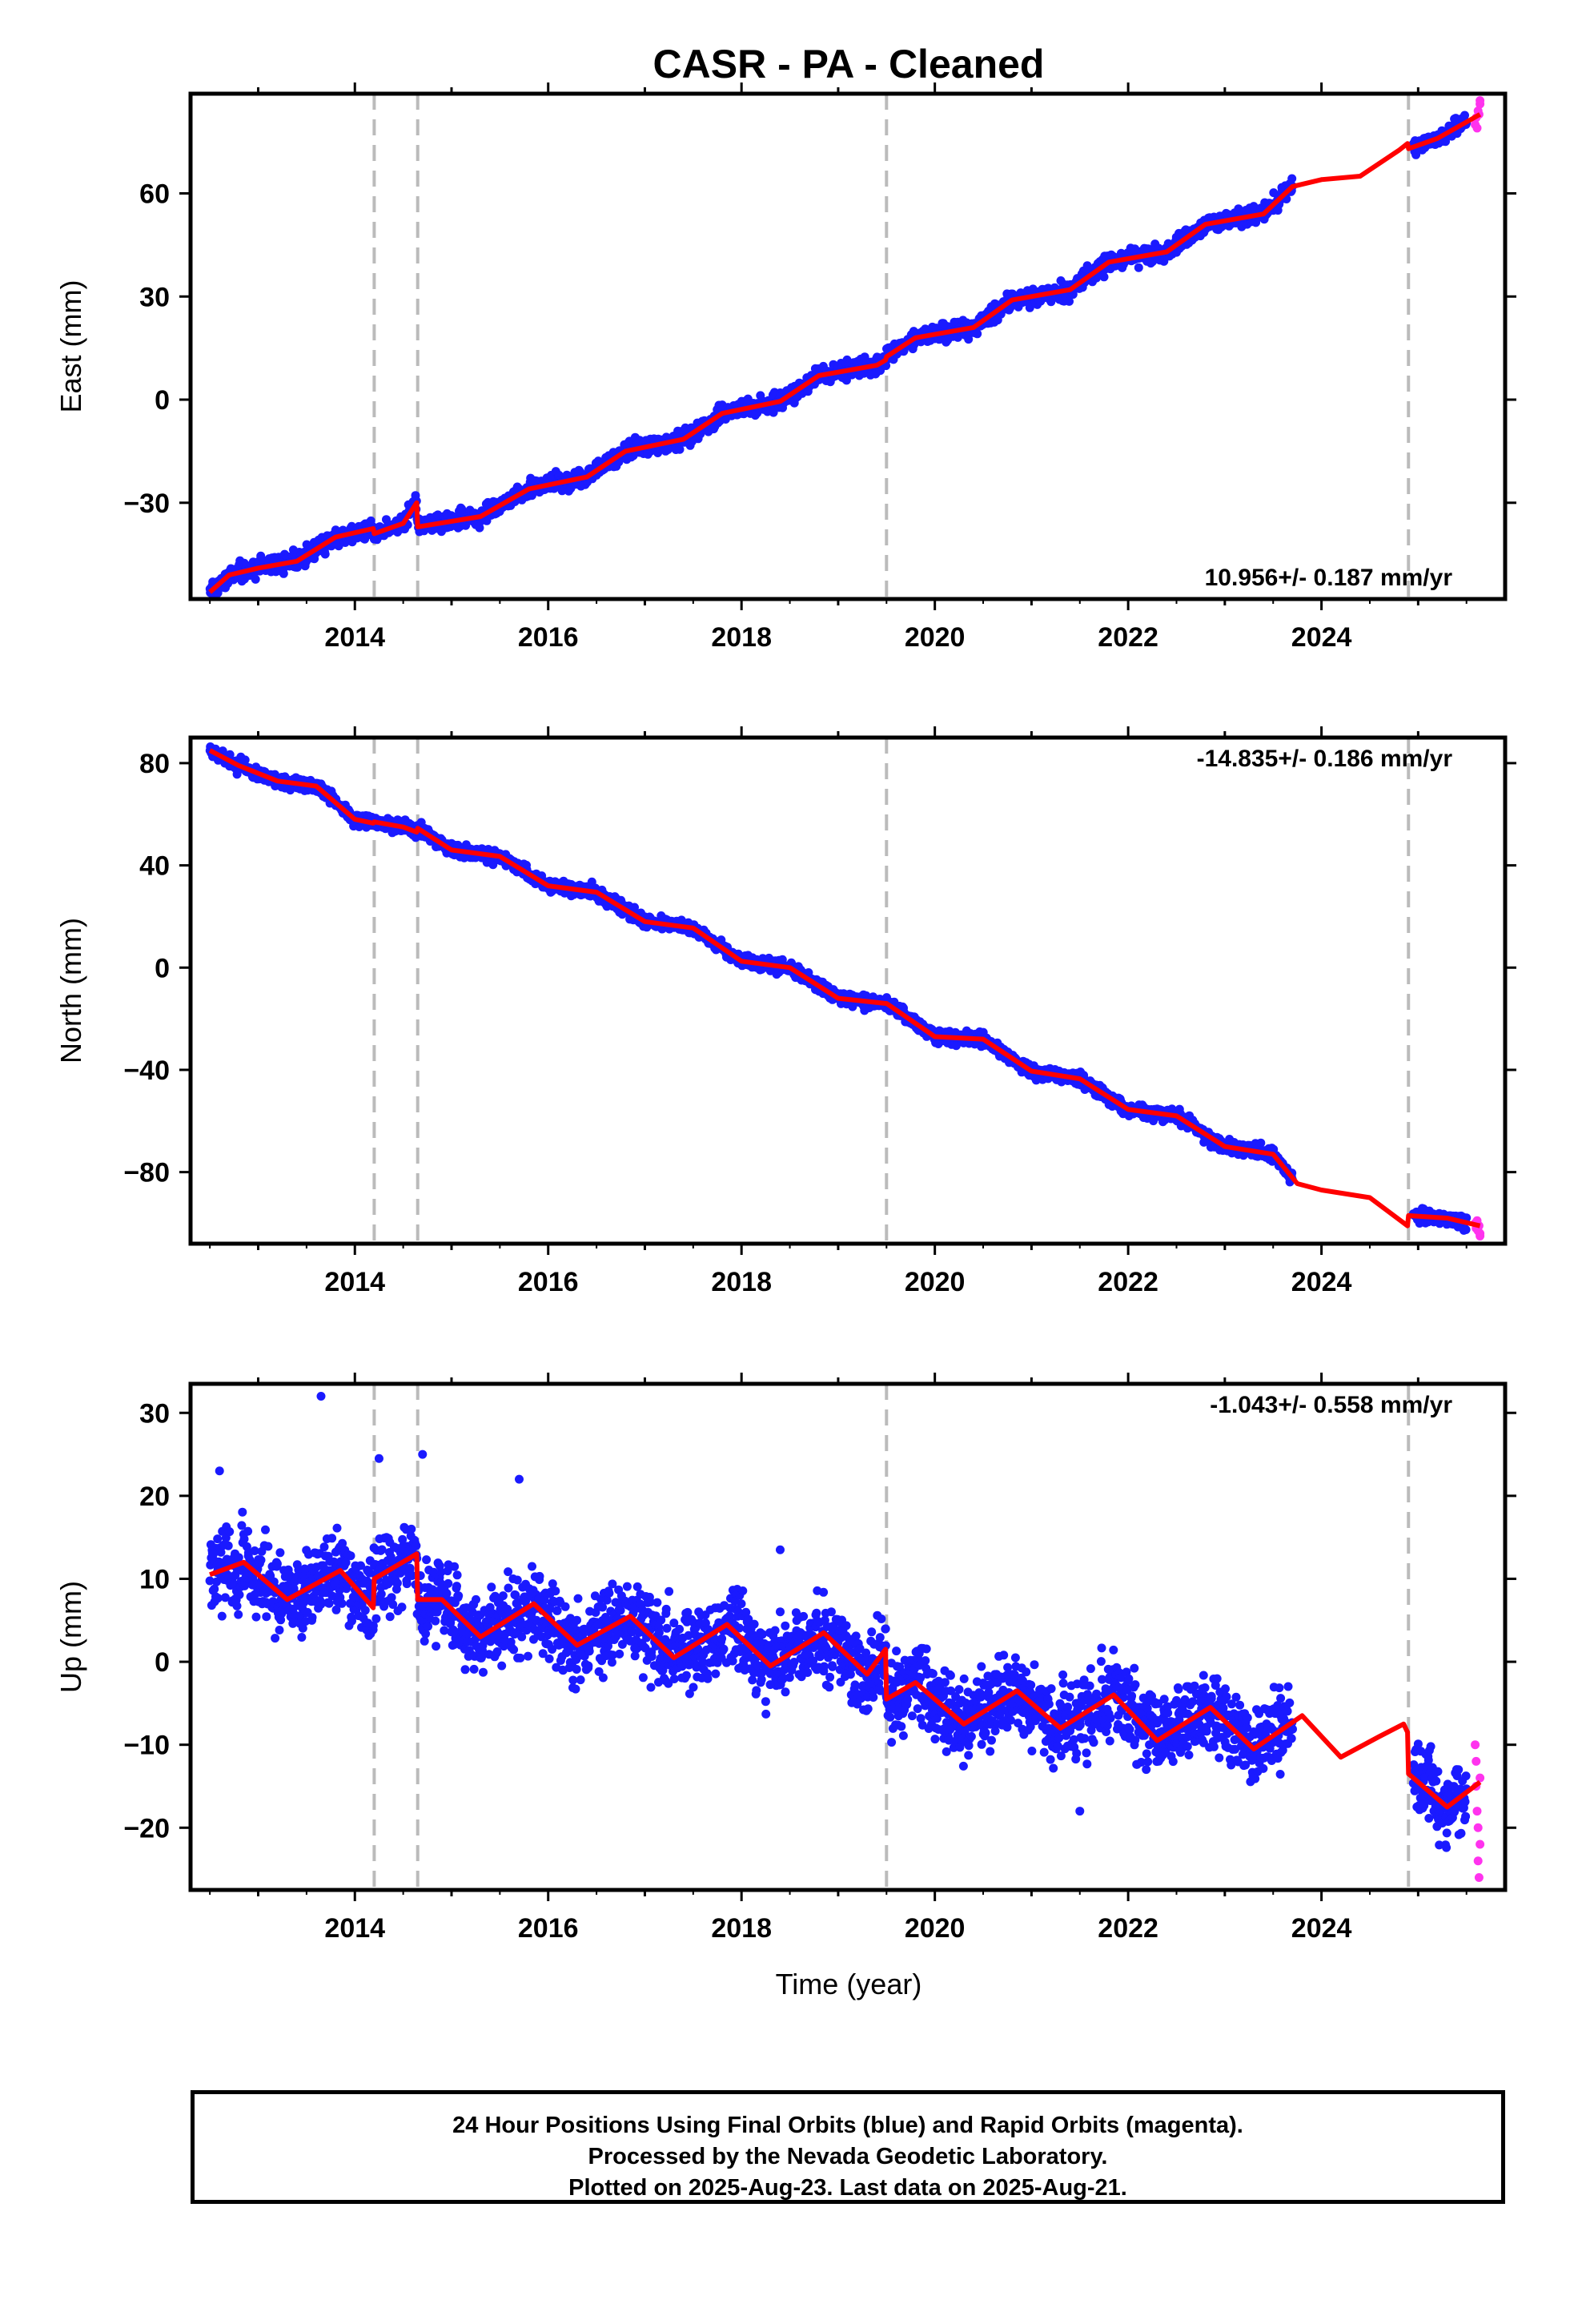 This screenshot has height=2324, width=1582. I want to click on north-x-tick-label: 2024, so click(1322, 1282).